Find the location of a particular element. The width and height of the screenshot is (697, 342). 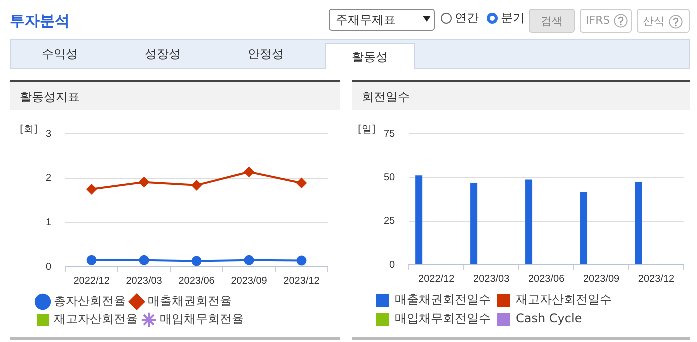

legend-label: 매출채권회전율 is located at coordinates (190, 301).